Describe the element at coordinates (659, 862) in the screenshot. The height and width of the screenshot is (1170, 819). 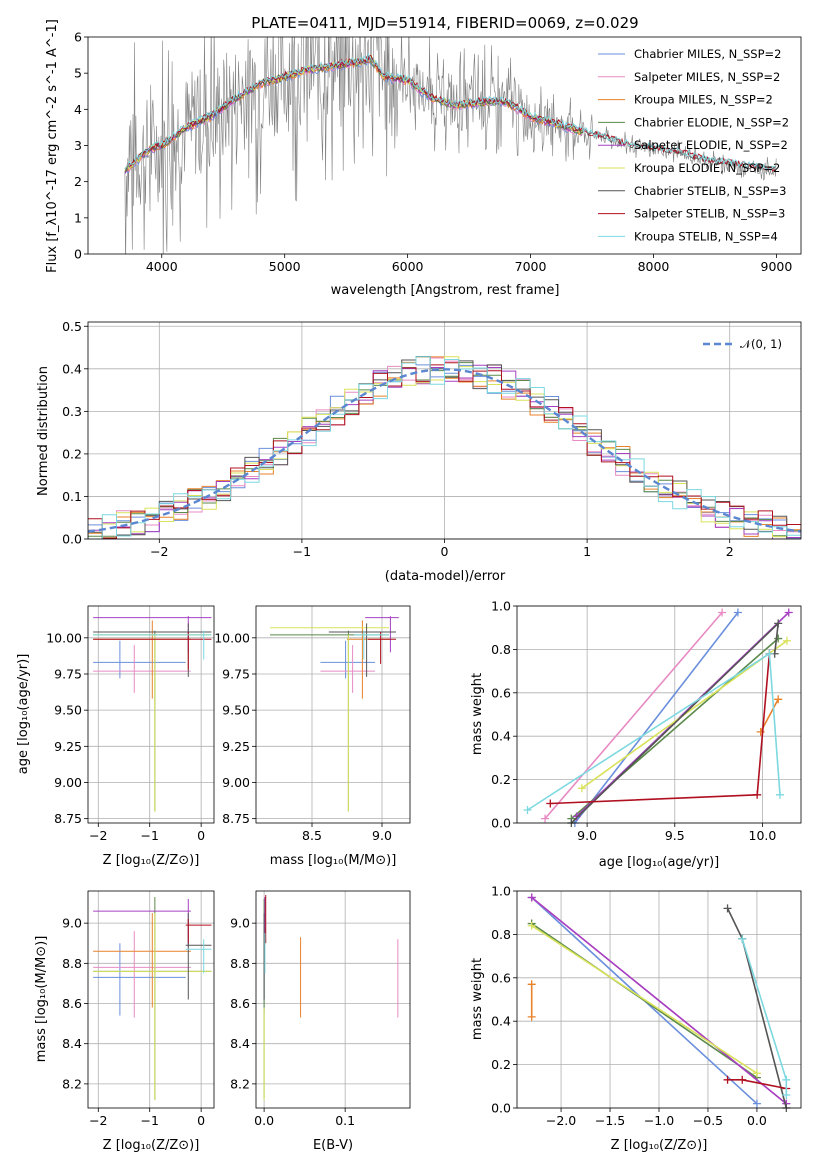
I see `wage-xlabel: age [log₁₀(age/yr)]` at that location.